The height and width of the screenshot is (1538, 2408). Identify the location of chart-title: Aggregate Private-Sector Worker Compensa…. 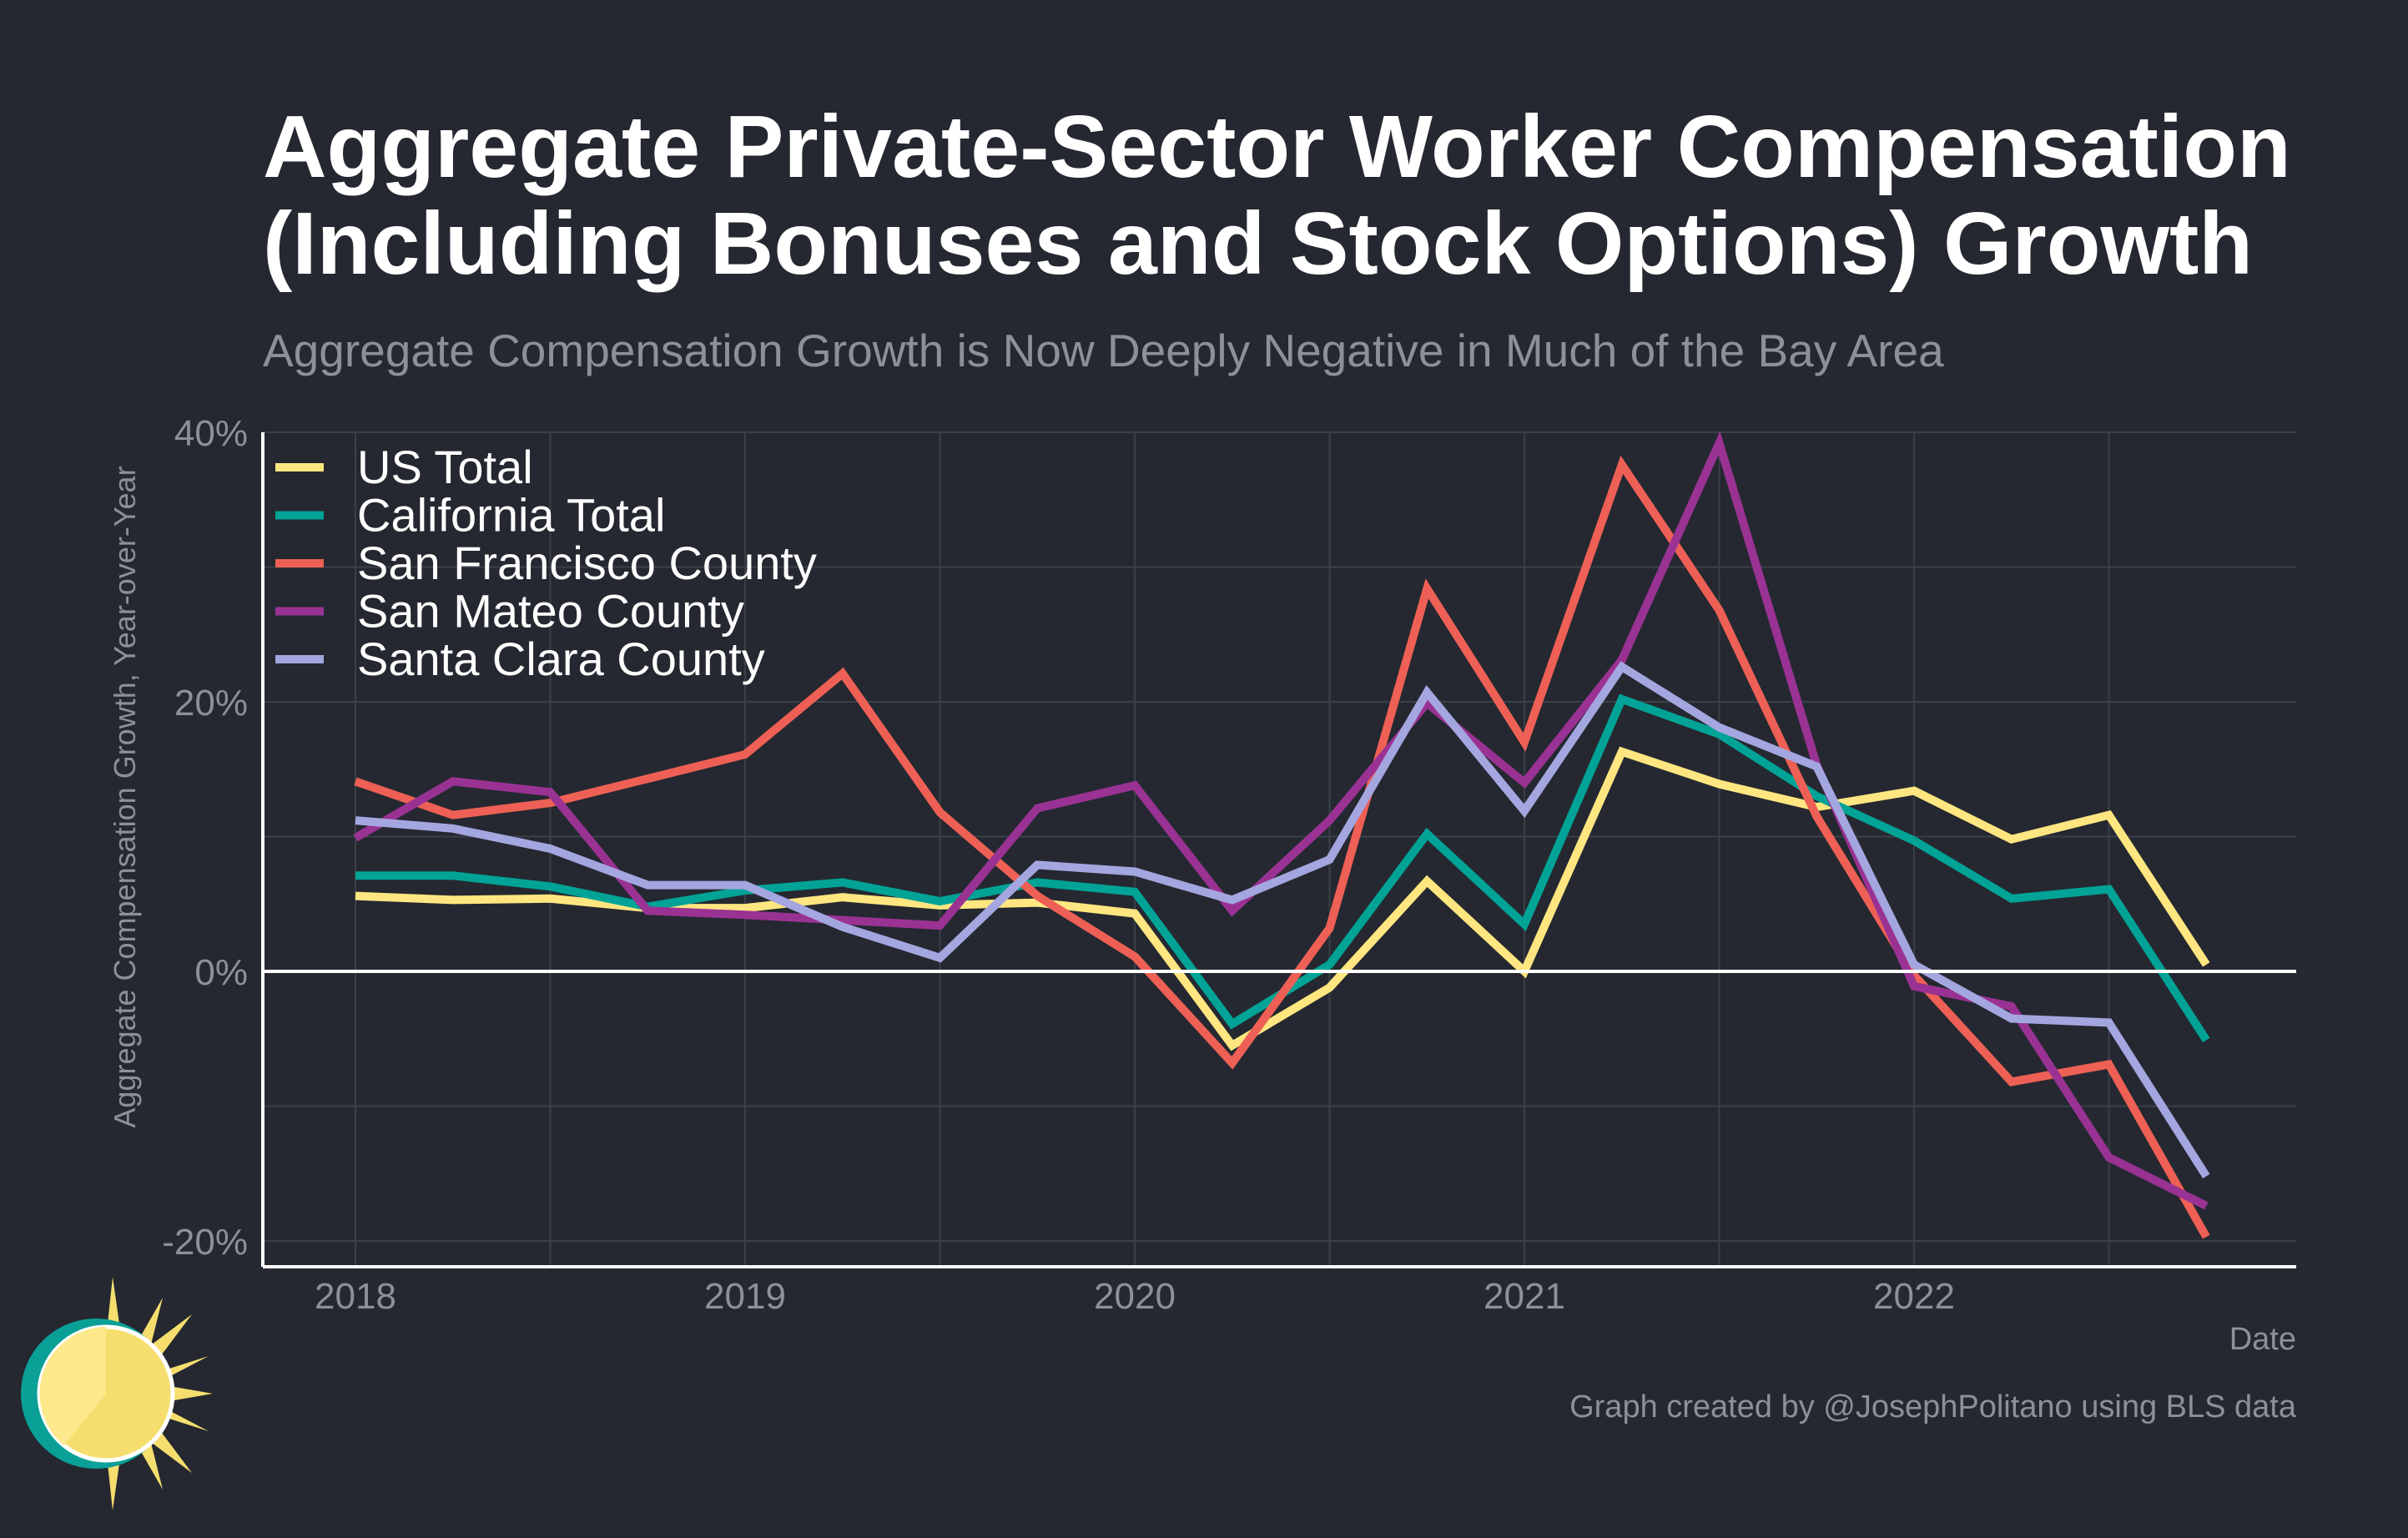
(1277, 195).